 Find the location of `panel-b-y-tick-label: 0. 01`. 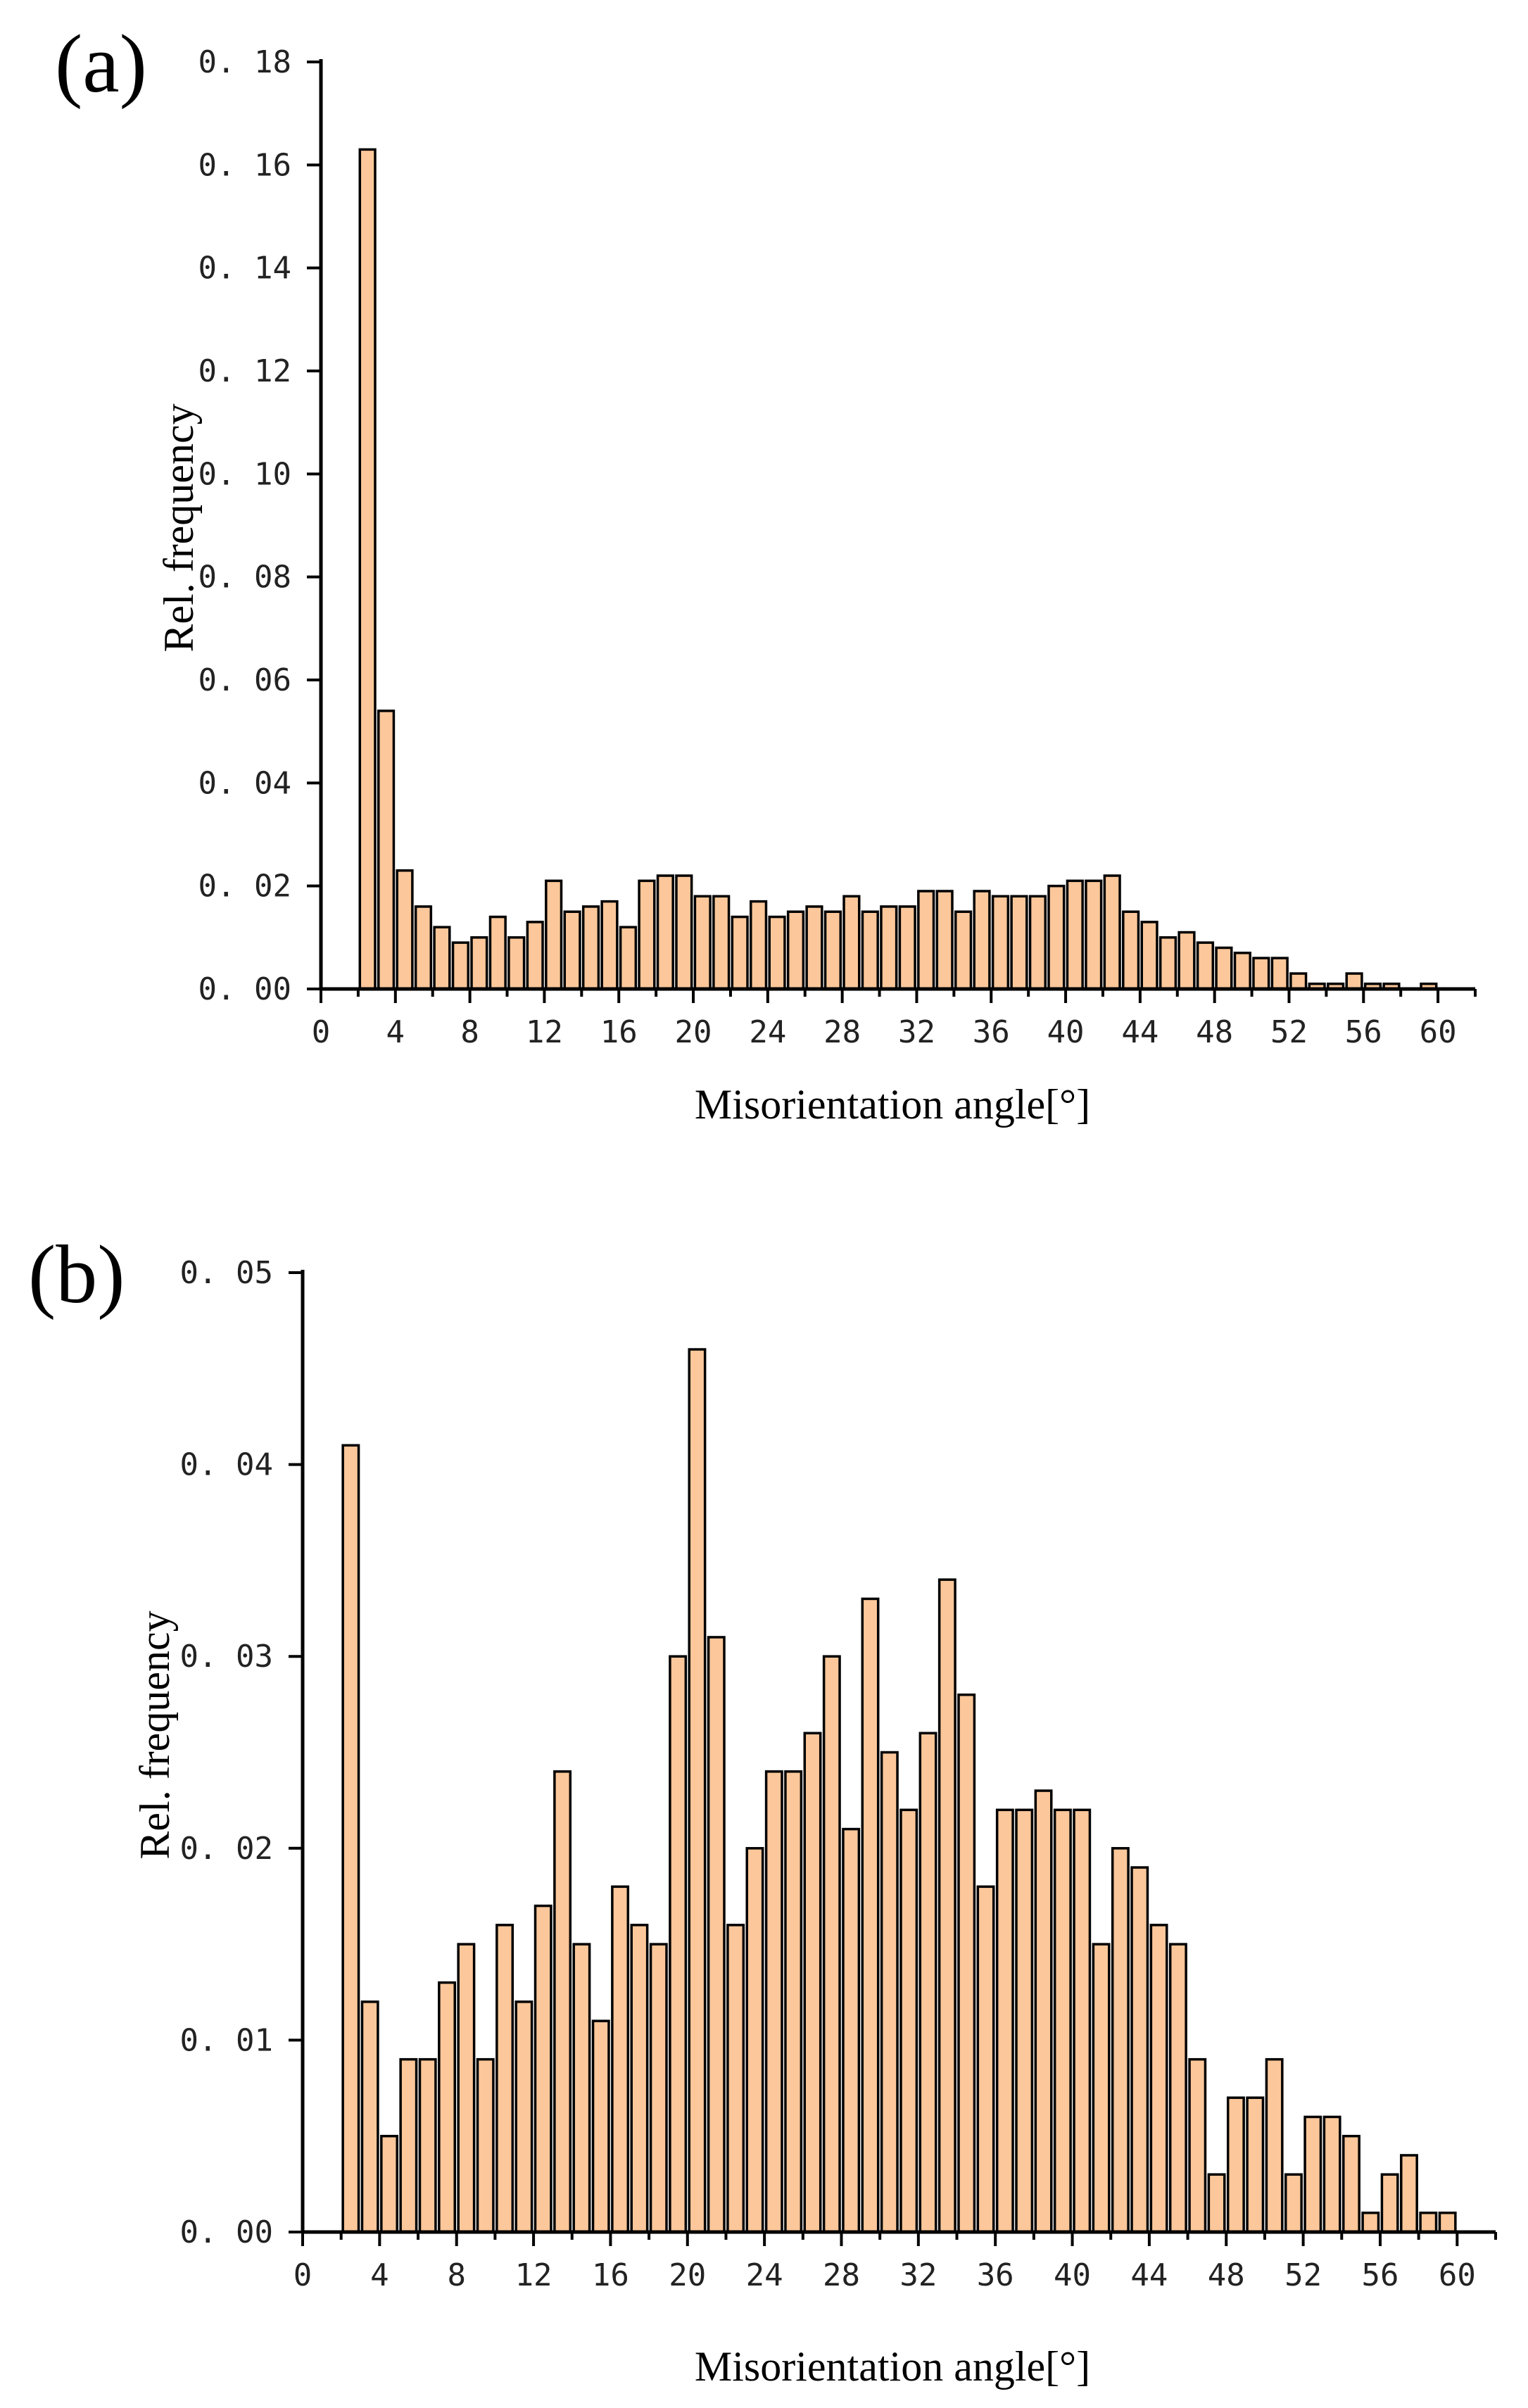

panel-b-y-tick-label: 0. 01 is located at coordinates (226, 2040).